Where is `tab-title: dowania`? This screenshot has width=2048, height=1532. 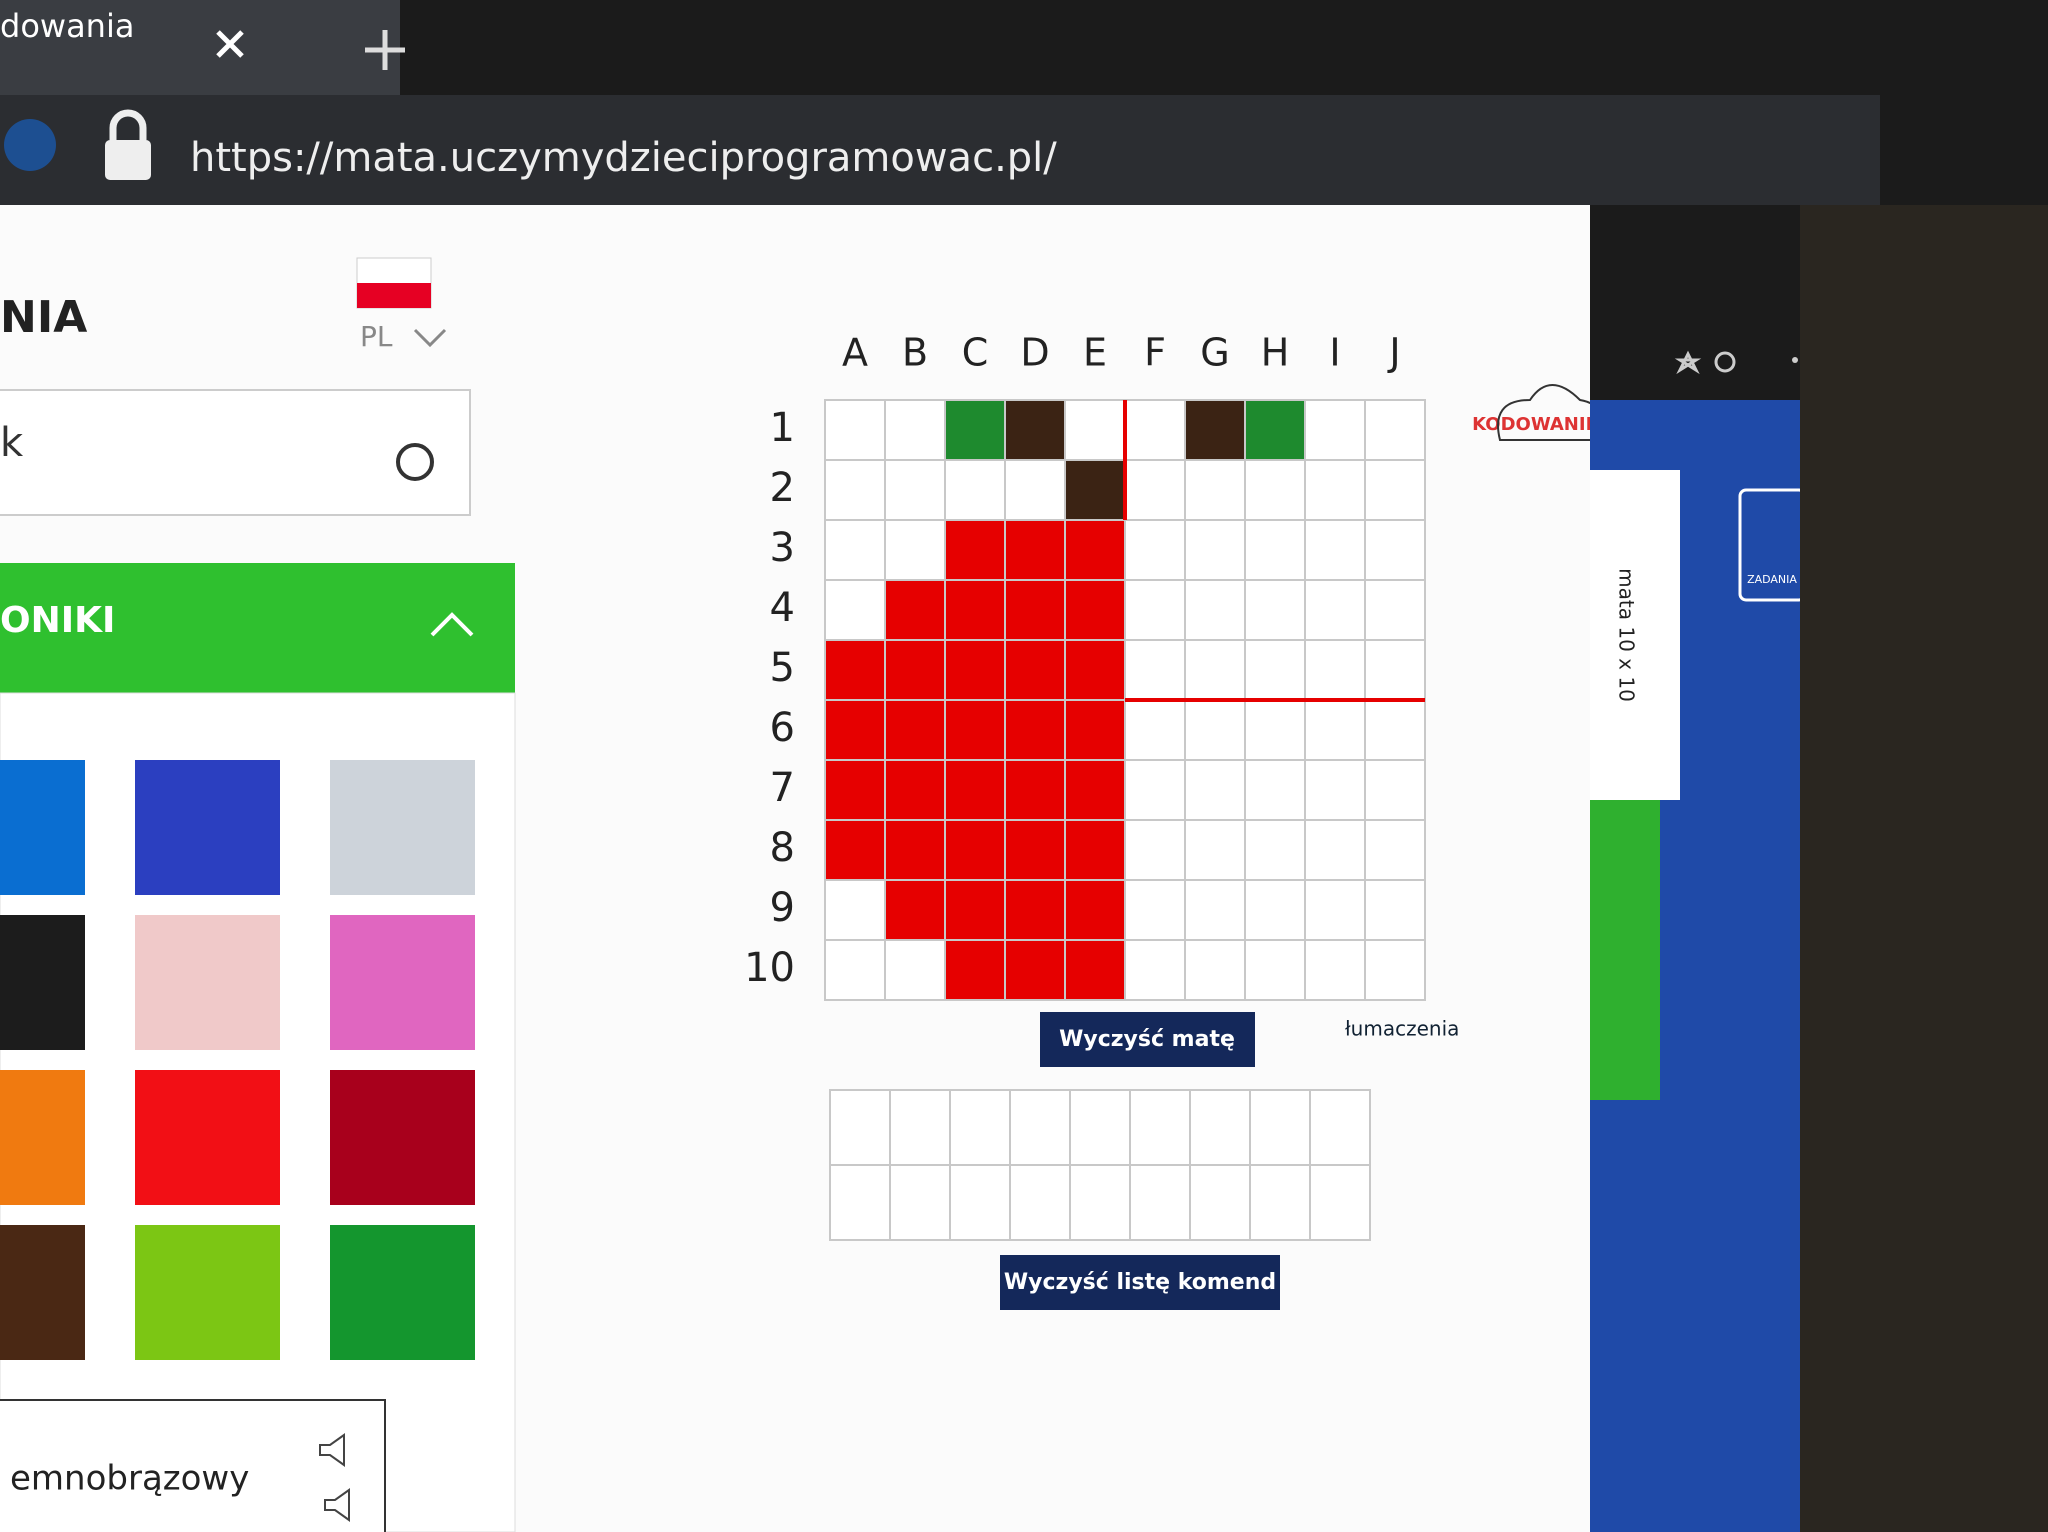 tab-title: dowania is located at coordinates (67, 26).